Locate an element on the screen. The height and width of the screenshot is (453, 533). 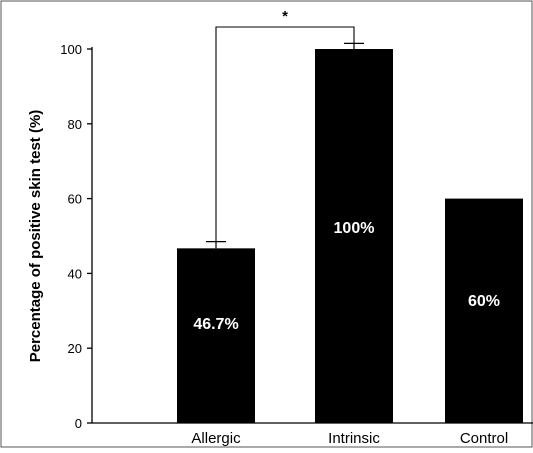
bar-value-label: 100% is located at coordinates (354, 228).